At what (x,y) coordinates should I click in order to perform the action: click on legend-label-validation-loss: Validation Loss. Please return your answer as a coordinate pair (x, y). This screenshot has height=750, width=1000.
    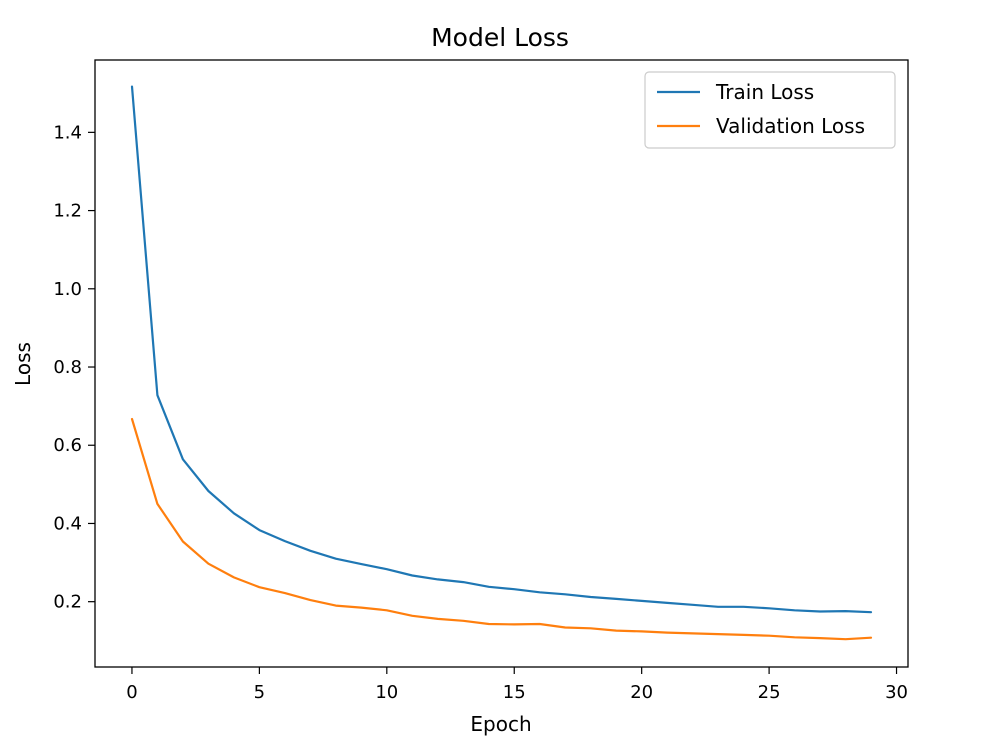
    Looking at the image, I should click on (790, 126).